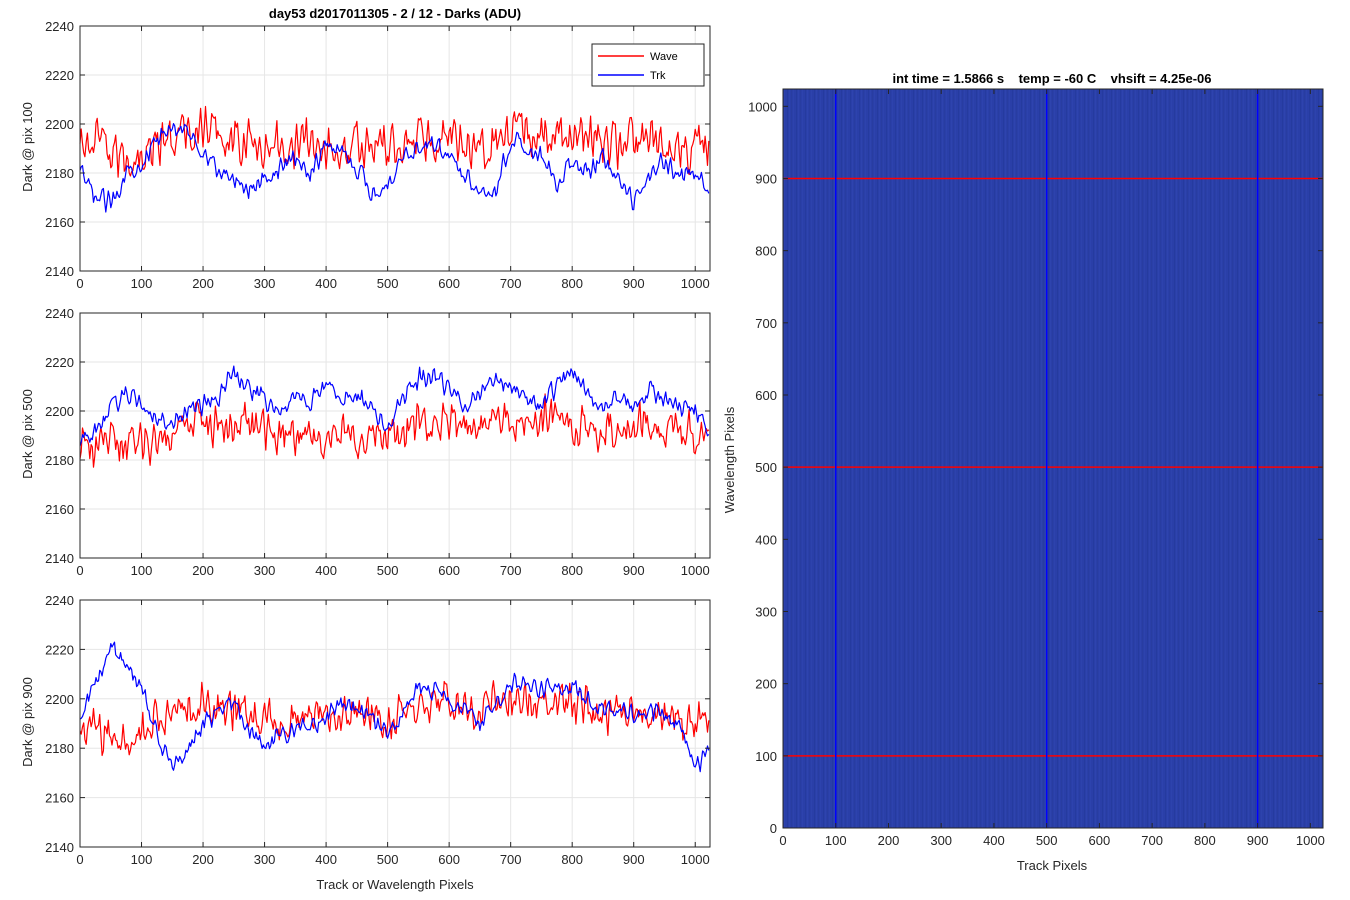 The height and width of the screenshot is (900, 1350). What do you see at coordinates (766, 251) in the screenshot?
I see `y-tick-label: 800` at bounding box center [766, 251].